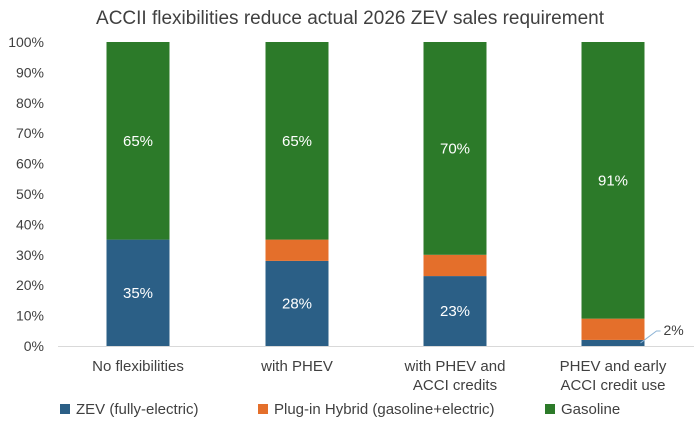 Image resolution: width=700 pixels, height=427 pixels. I want to click on y-axis: 0% 10% 20% 30% 40% 50% 60% 70% 80% 90% 100%, so click(26, 194).